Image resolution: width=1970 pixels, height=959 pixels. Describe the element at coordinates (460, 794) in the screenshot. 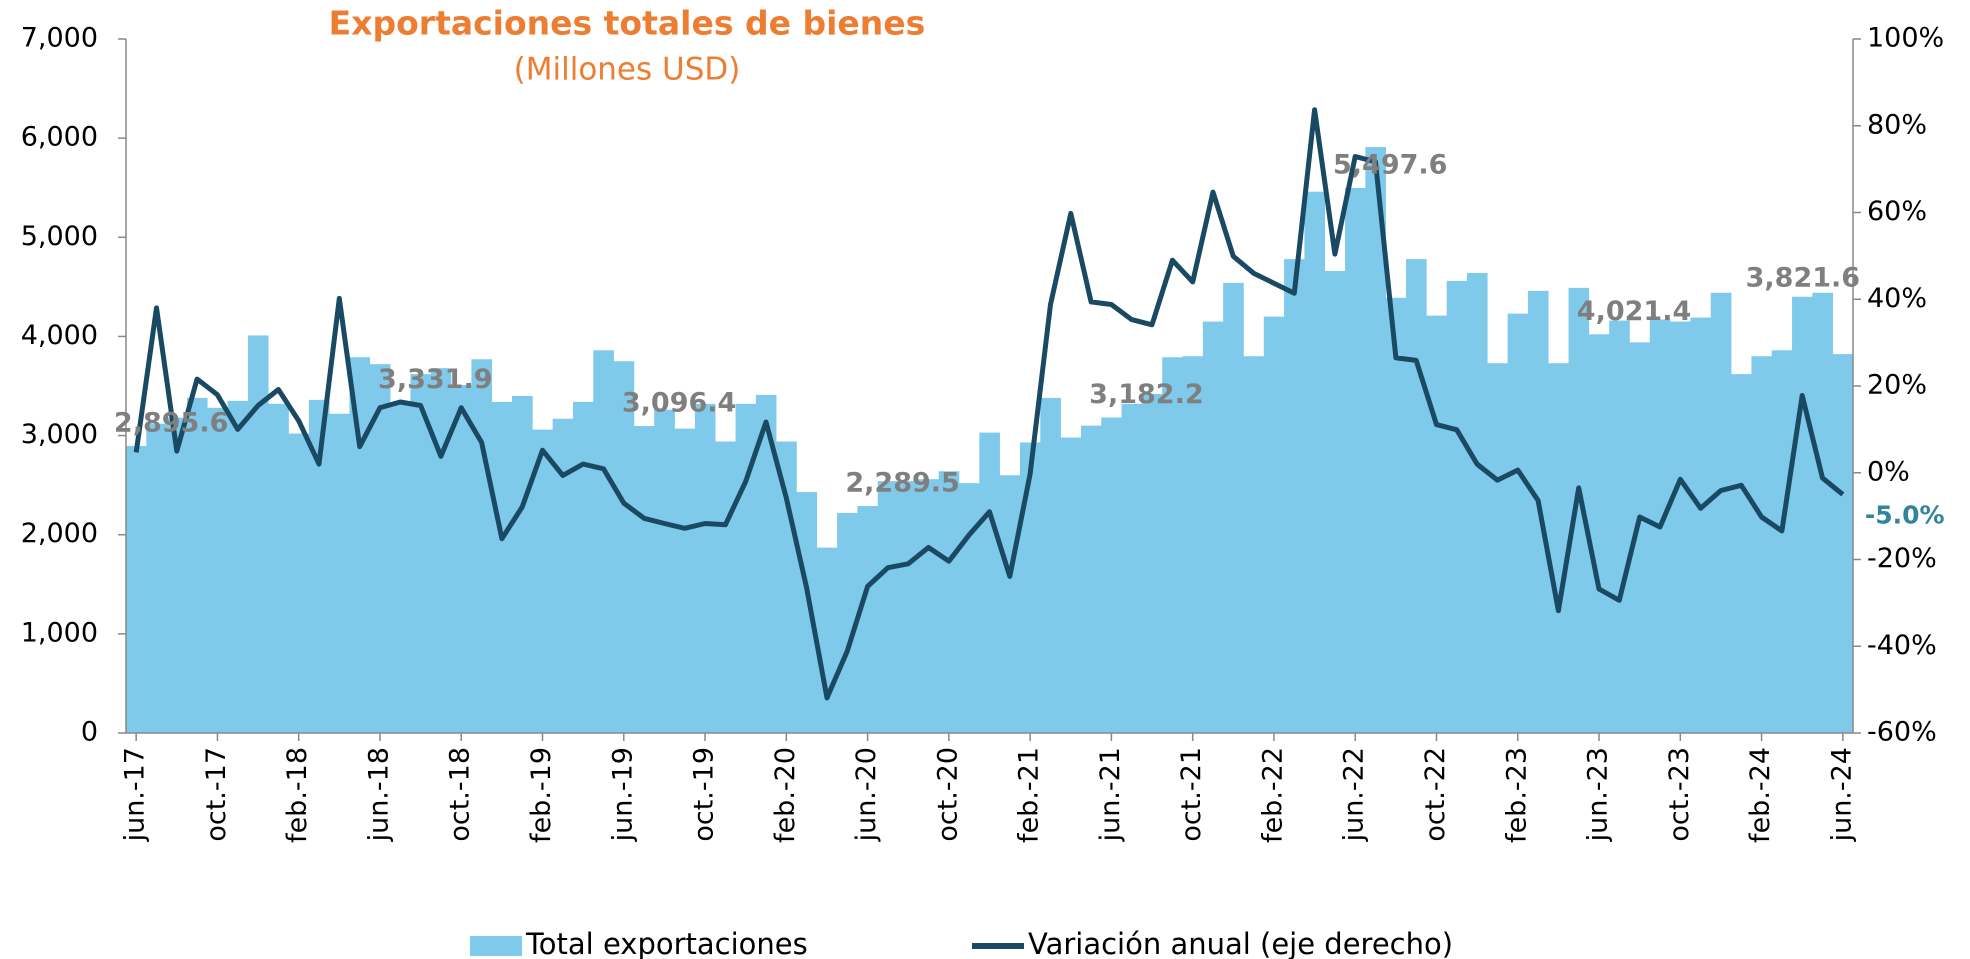

I see `x-tick-label: oct.-18` at that location.